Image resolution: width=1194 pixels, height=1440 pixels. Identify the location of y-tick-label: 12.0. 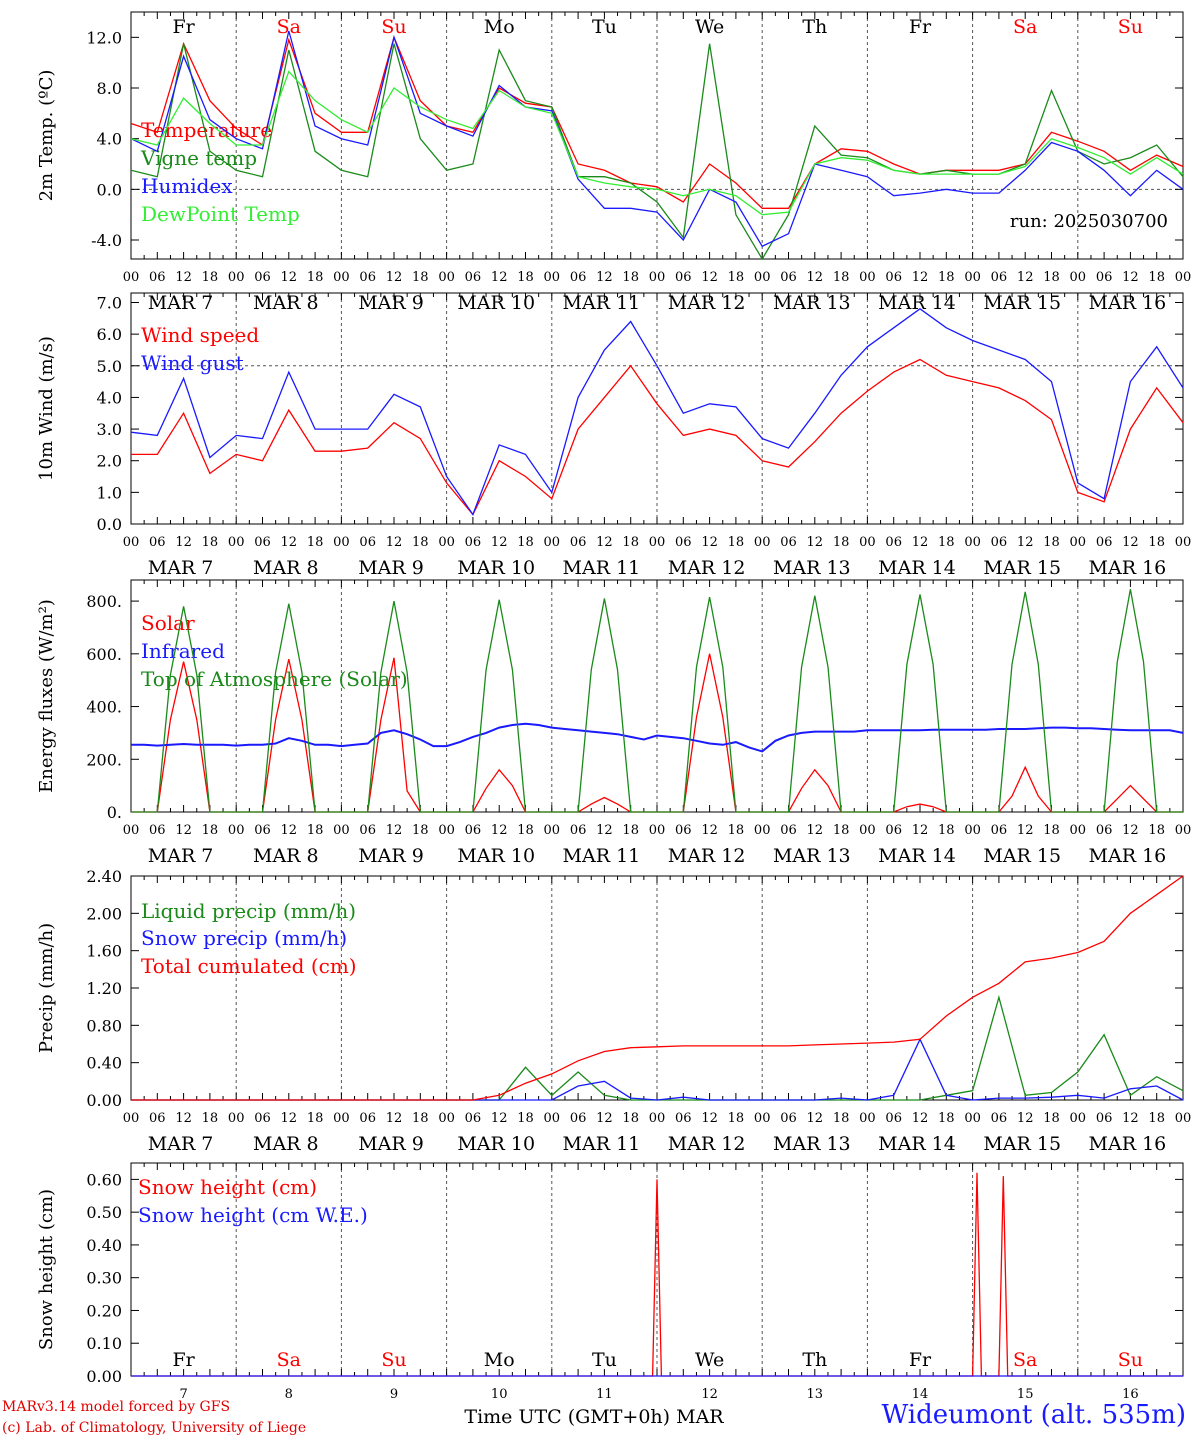
(104, 37).